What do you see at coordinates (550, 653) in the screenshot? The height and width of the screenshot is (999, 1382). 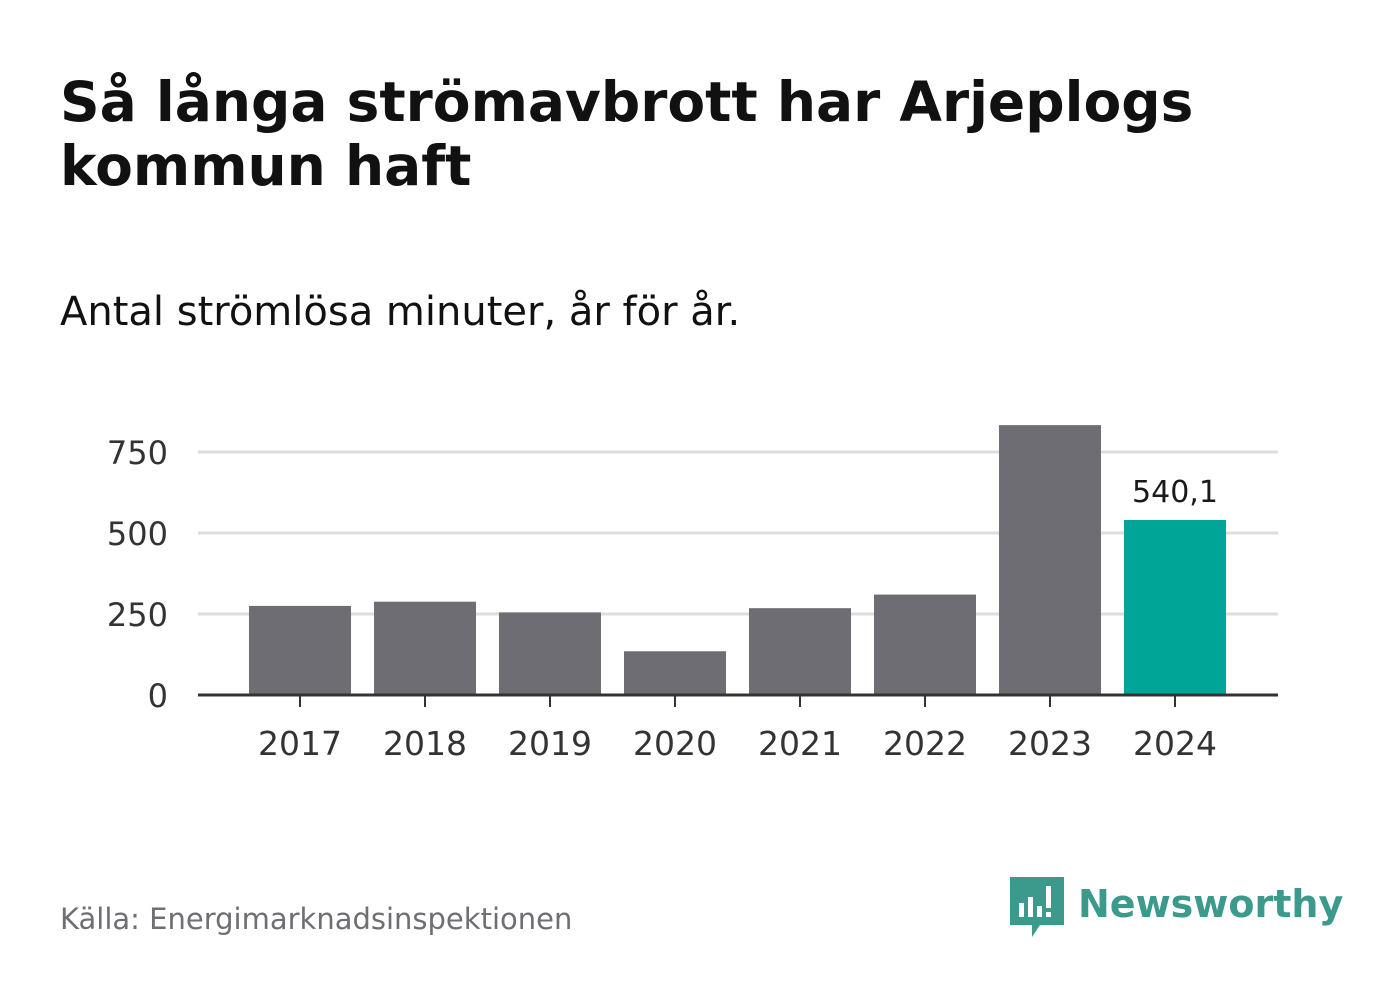 I see `bar-2019` at bounding box center [550, 653].